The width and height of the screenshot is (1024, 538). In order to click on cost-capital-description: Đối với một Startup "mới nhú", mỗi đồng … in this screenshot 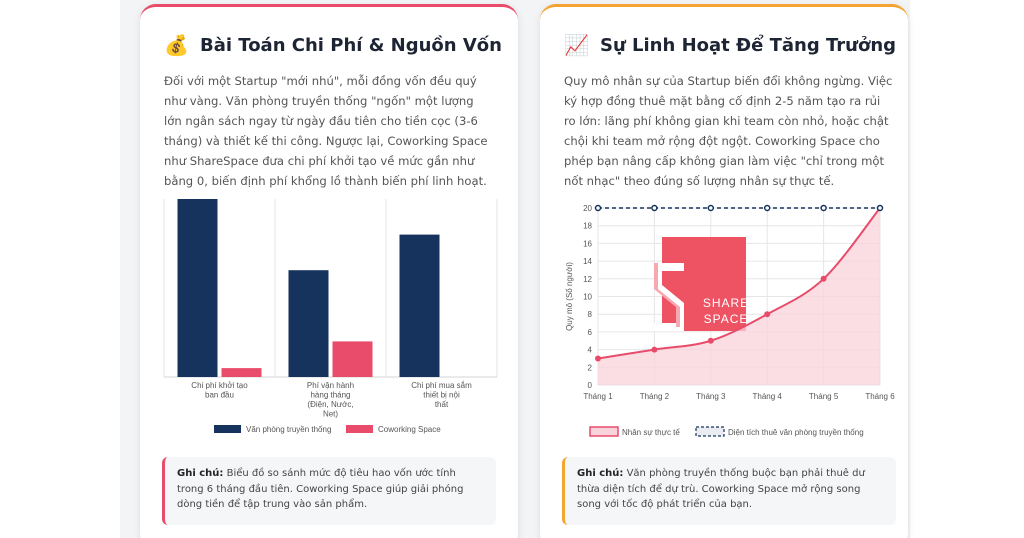, I will do `click(326, 131)`.